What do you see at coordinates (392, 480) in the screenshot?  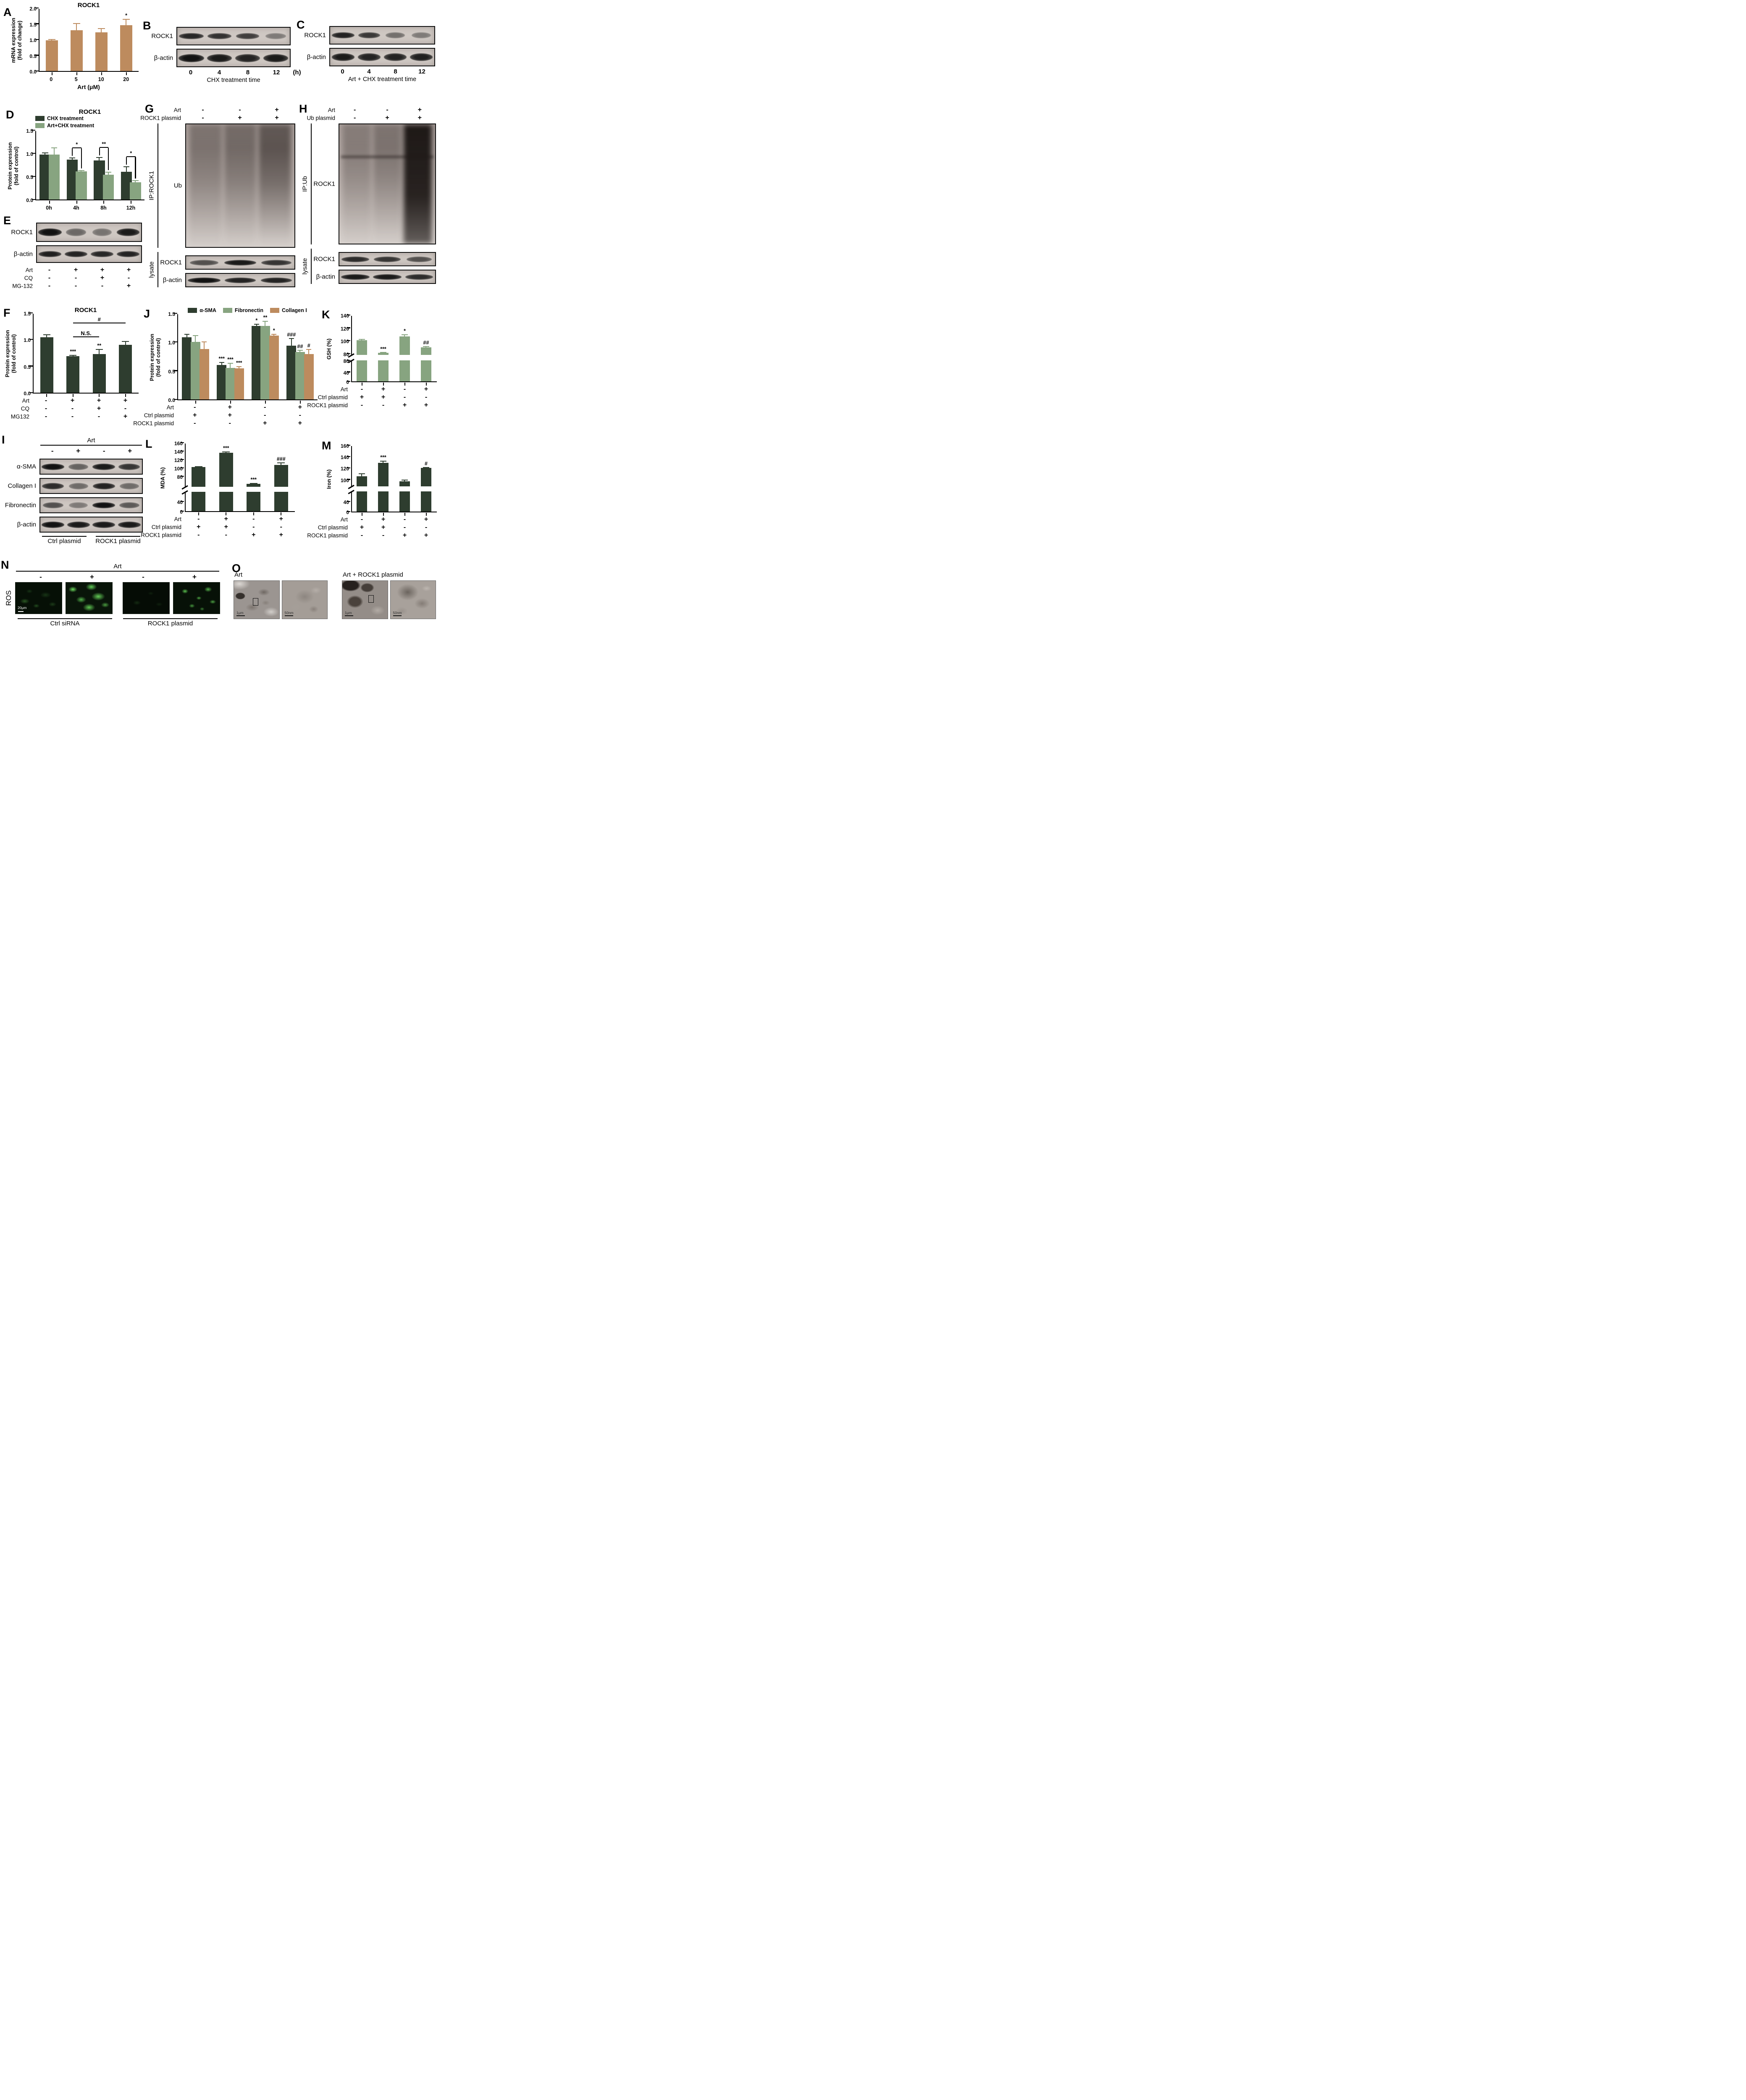 I see `plot-area: *** #` at bounding box center [392, 480].